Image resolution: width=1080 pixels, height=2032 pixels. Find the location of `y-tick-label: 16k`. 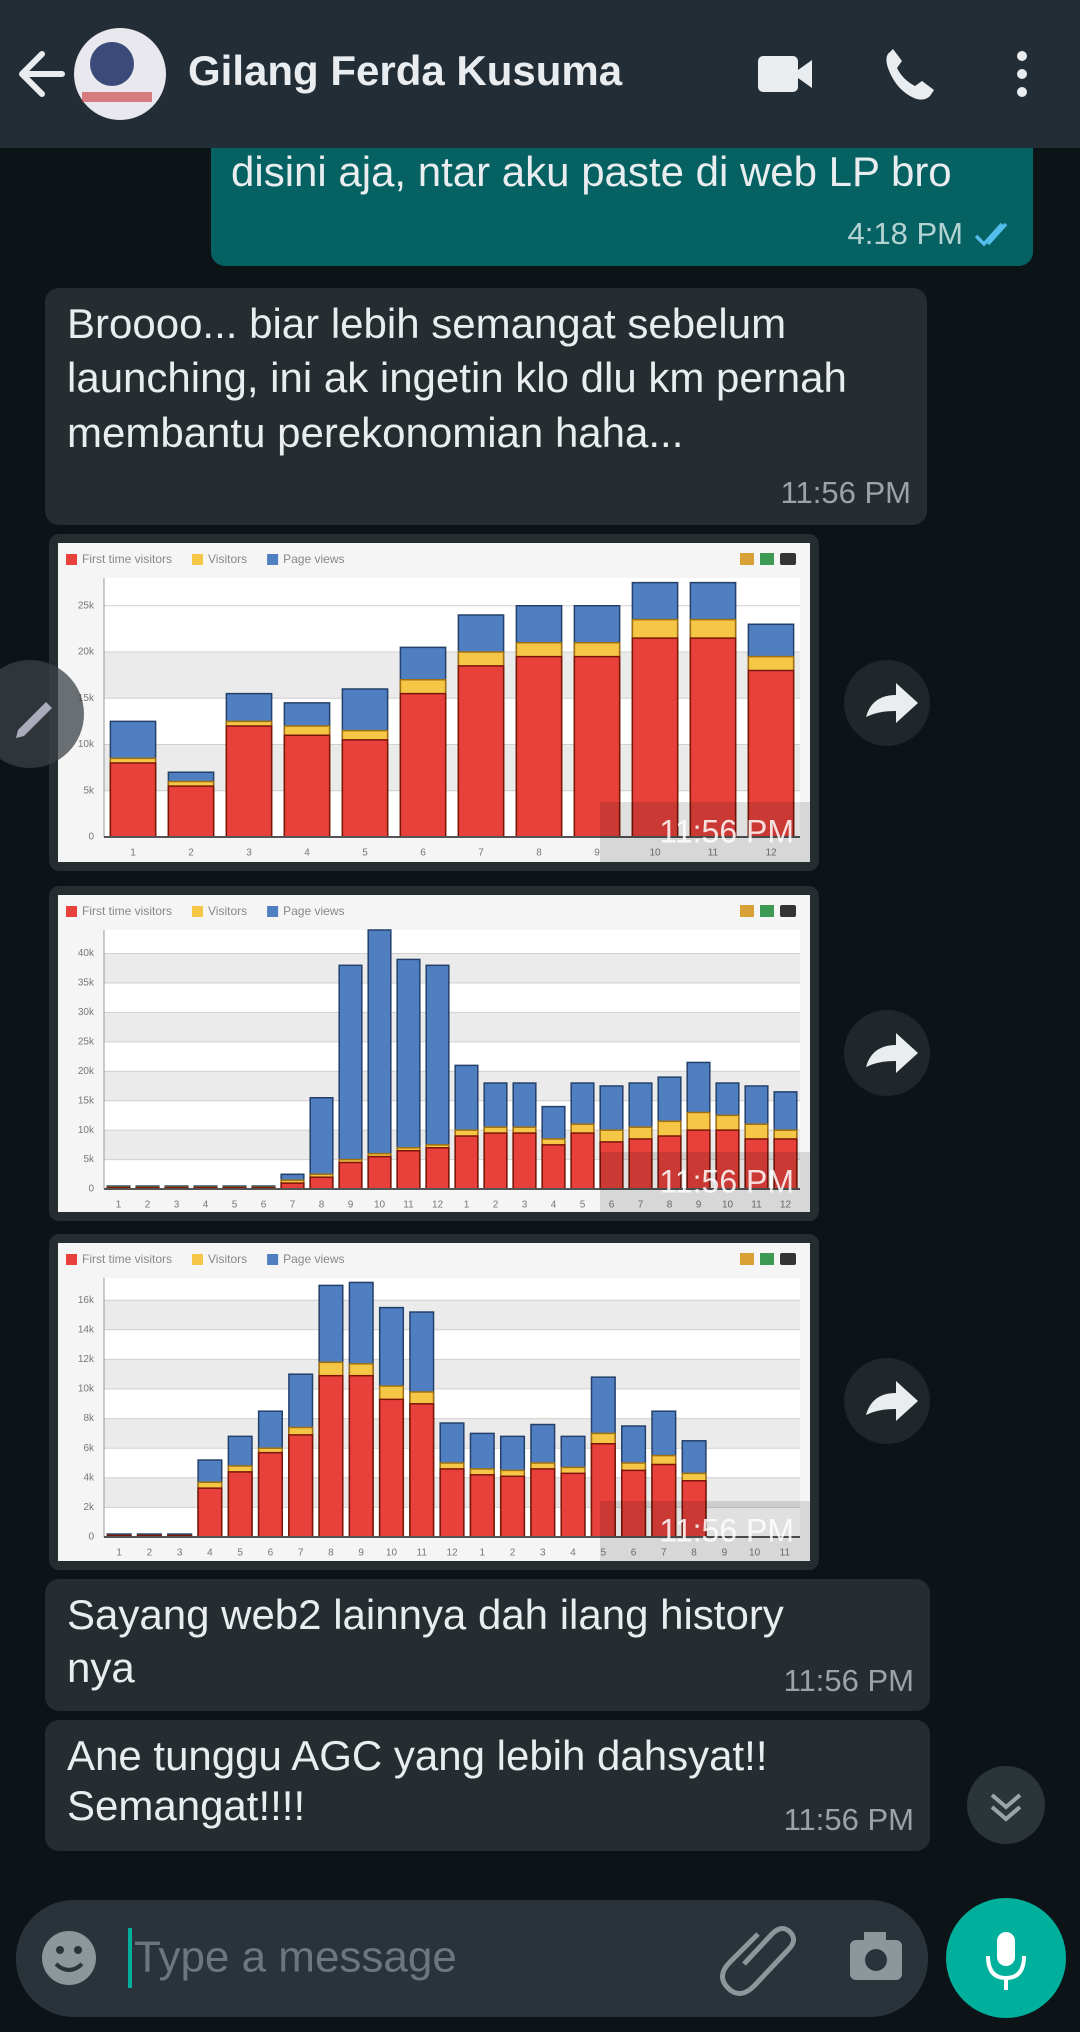

y-tick-label: 16k is located at coordinates (86, 1300).